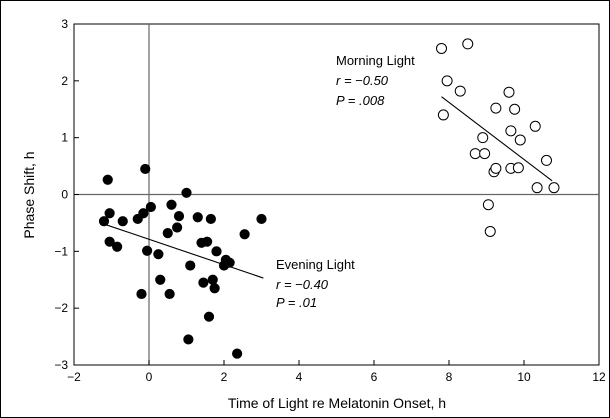 The width and height of the screenshot is (610, 418). I want to click on x-axis-ticks: −2 0 2 4 6 8 10 12, so click(336, 372).